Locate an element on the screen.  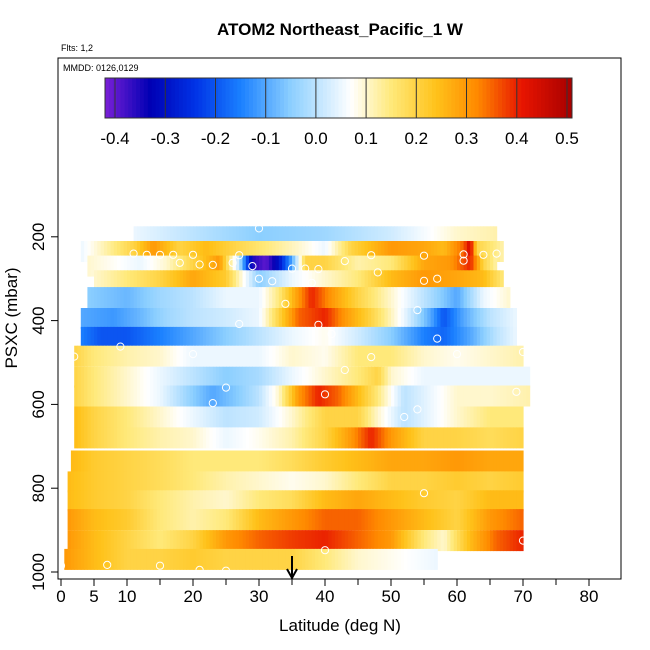
colorbar-tick-label: -0.3 is located at coordinates (165, 138).